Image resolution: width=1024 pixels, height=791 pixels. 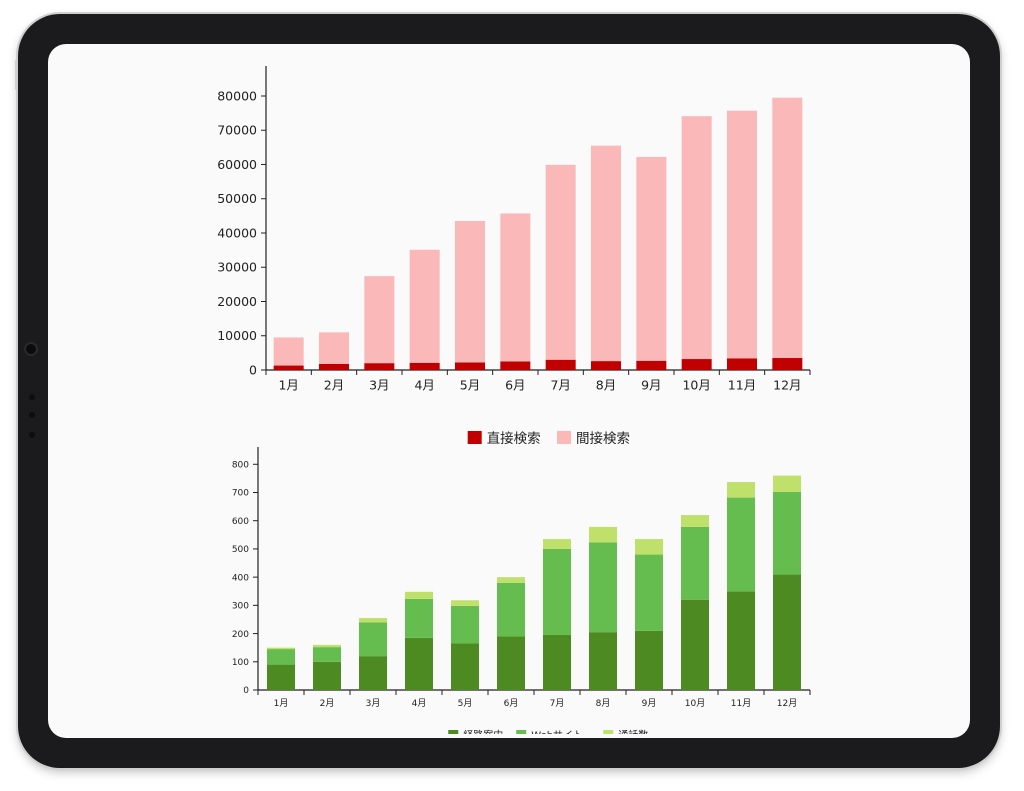 What do you see at coordinates (31, 349) in the screenshot?
I see `camera-icon` at bounding box center [31, 349].